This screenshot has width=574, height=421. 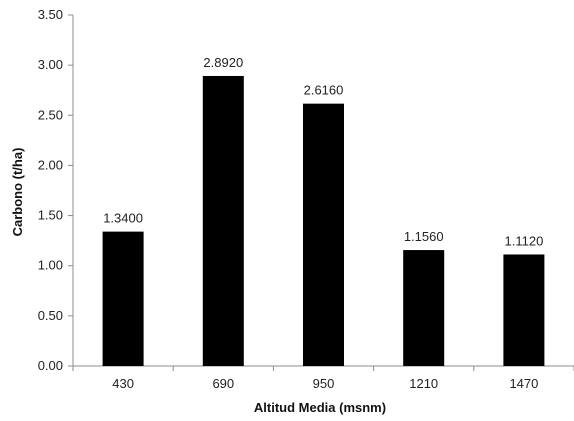 What do you see at coordinates (123, 218) in the screenshot?
I see `data-label: 1.3400` at bounding box center [123, 218].